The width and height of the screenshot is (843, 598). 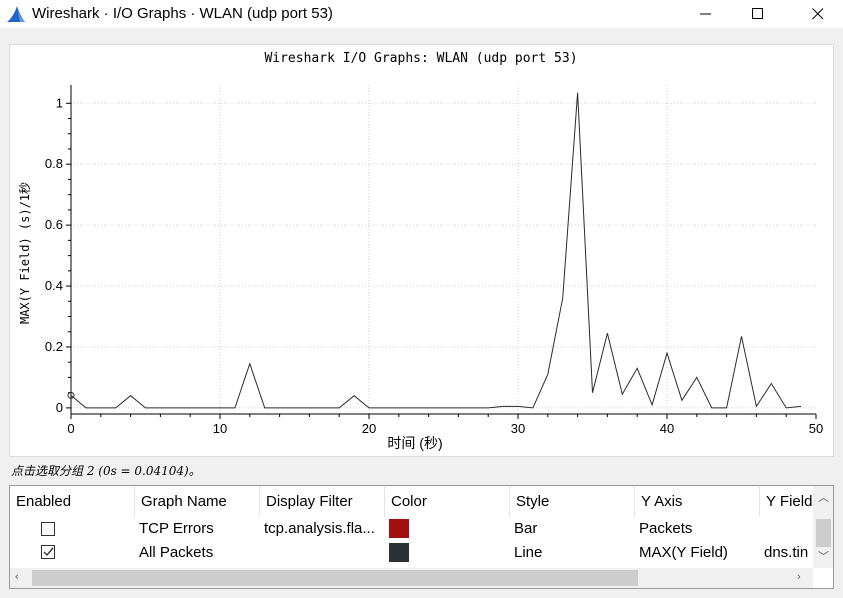 I want to click on column-header-color: Color, so click(x=447, y=501).